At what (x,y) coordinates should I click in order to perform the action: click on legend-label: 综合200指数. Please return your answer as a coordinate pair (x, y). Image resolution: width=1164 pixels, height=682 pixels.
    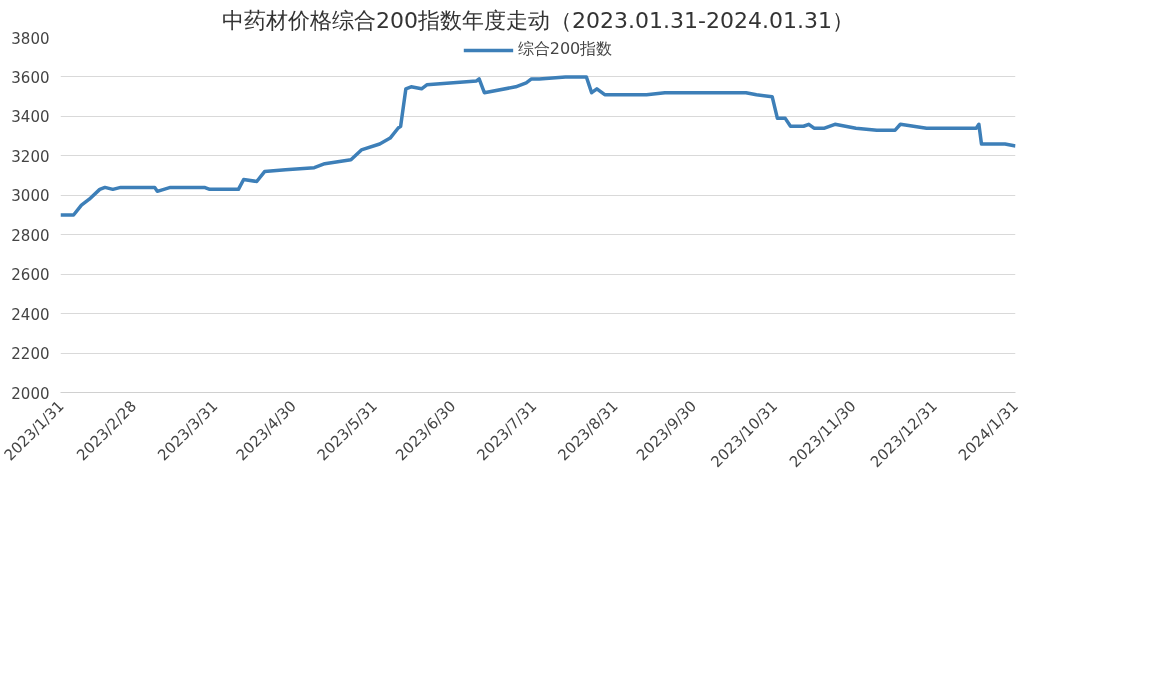
    Looking at the image, I should click on (565, 49).